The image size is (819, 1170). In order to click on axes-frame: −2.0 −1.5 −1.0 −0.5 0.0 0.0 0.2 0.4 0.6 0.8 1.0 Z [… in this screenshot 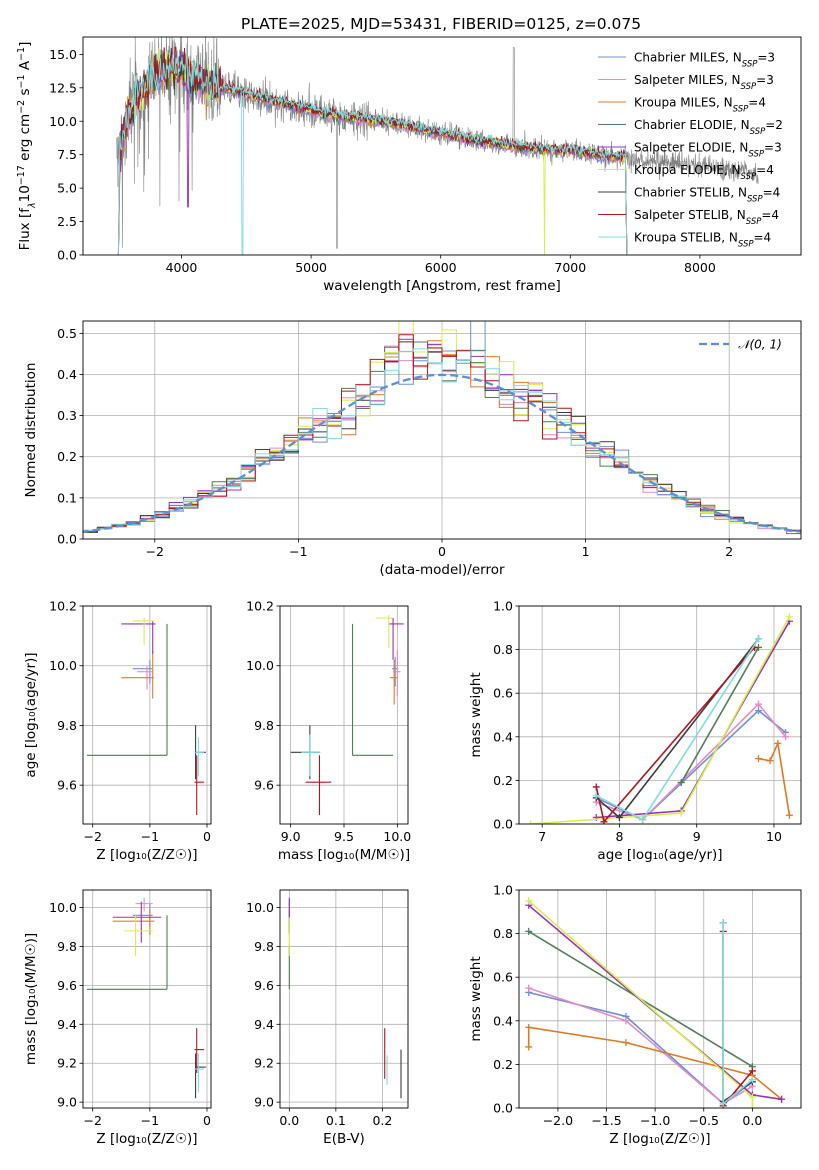, I will do `click(635, 1015)`.